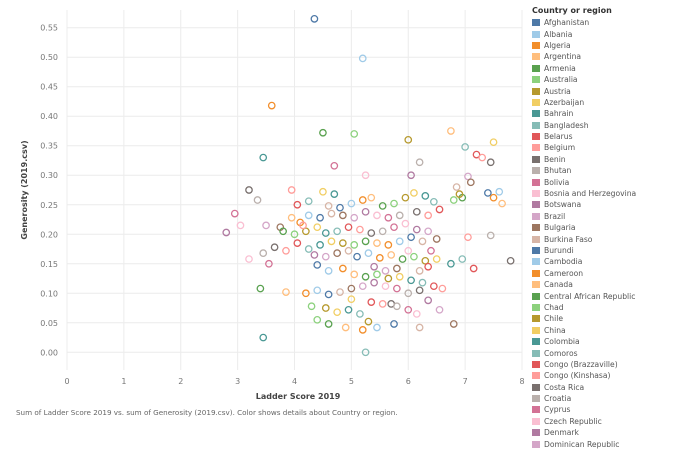  What do you see at coordinates (607, 22) in the screenshot?
I see `legend-item: Afghanistan` at bounding box center [607, 22].